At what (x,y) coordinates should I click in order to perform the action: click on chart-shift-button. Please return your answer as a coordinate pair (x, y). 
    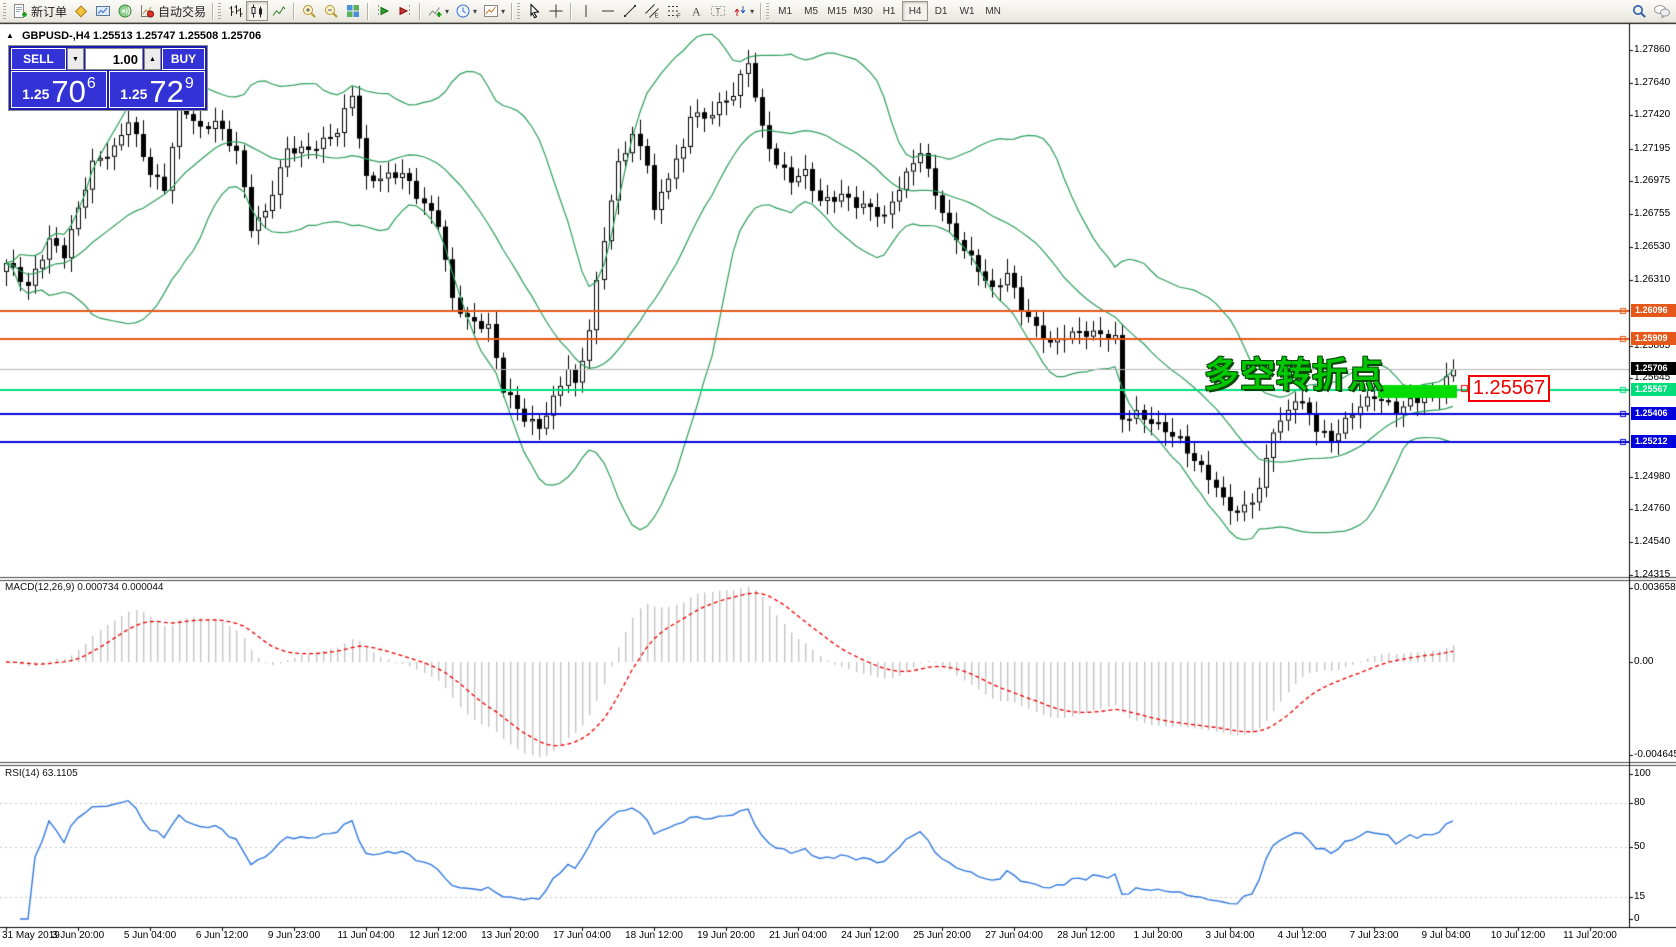
    Looking at the image, I should click on (383, 11).